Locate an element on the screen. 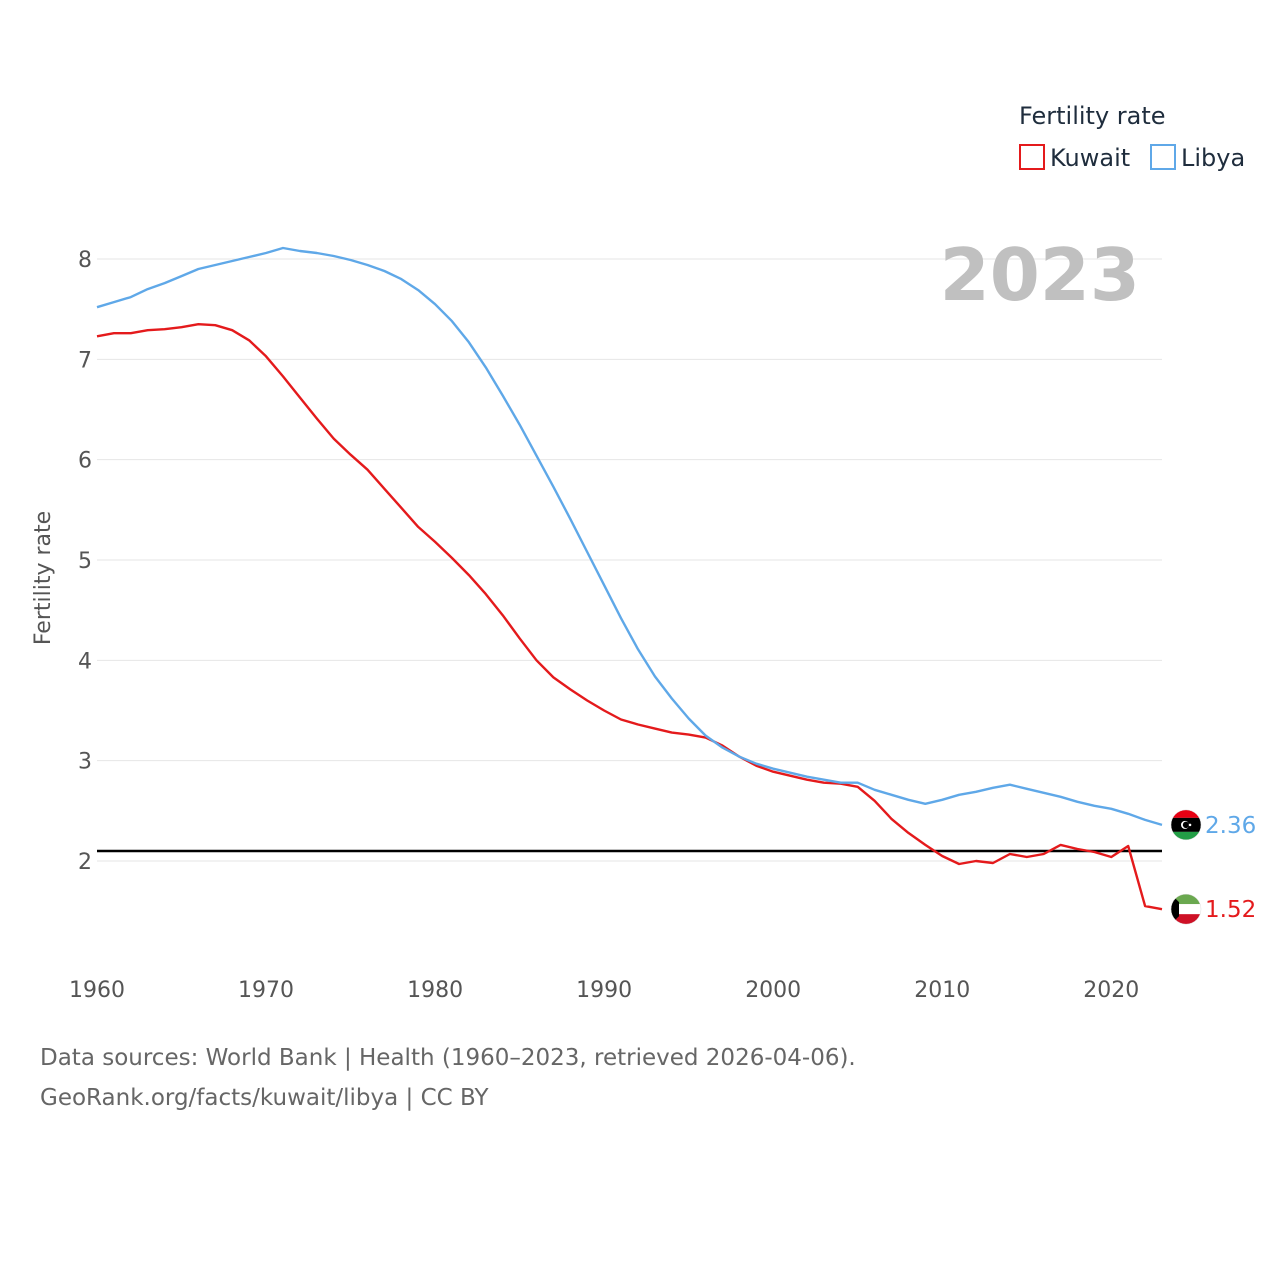 The image size is (1280, 1280). y-tick-label: 5 is located at coordinates (85, 561).